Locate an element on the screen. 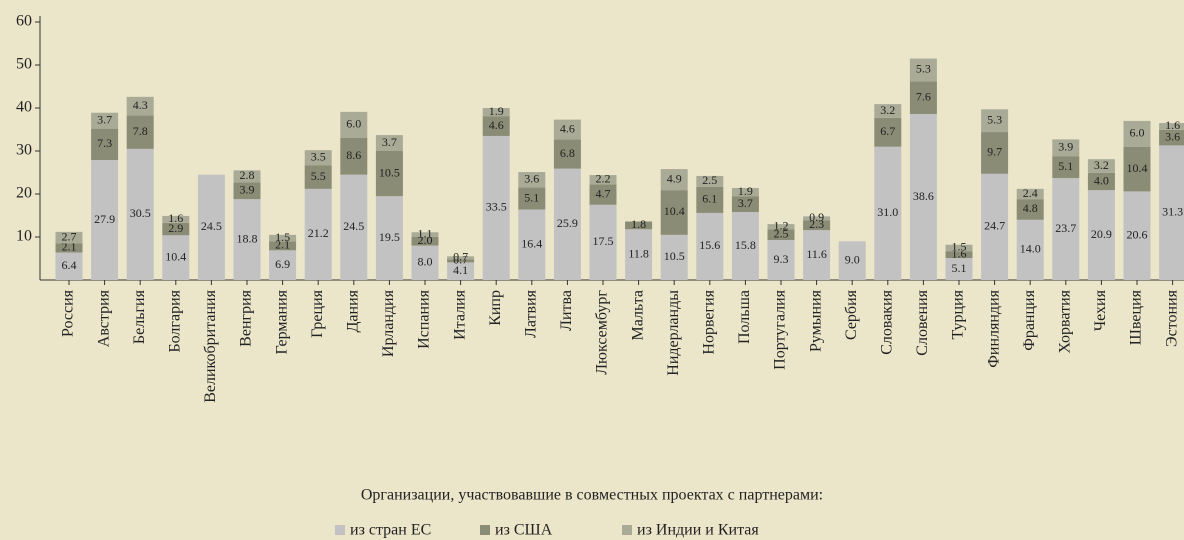 The image size is (1184, 540). legend-label: из США is located at coordinates (524, 530).